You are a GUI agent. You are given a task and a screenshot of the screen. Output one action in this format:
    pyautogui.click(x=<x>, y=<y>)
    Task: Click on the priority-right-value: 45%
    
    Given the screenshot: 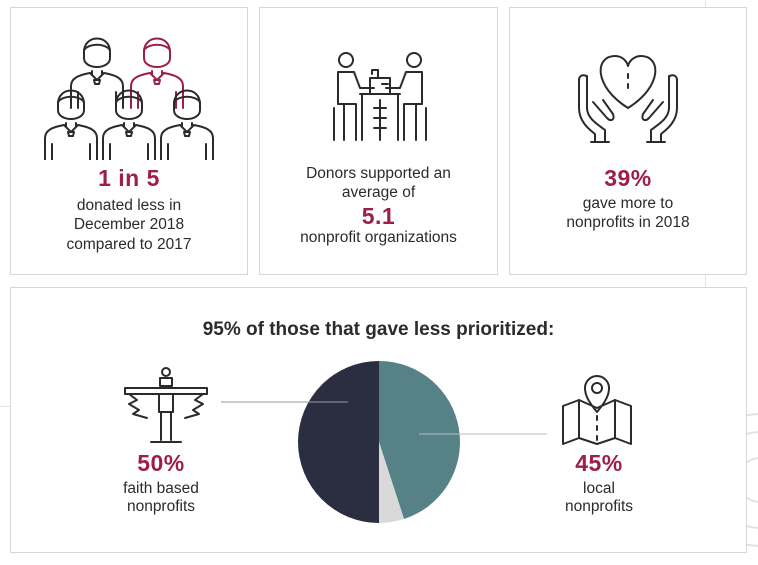 What is the action you would take?
    pyautogui.click(x=599, y=463)
    